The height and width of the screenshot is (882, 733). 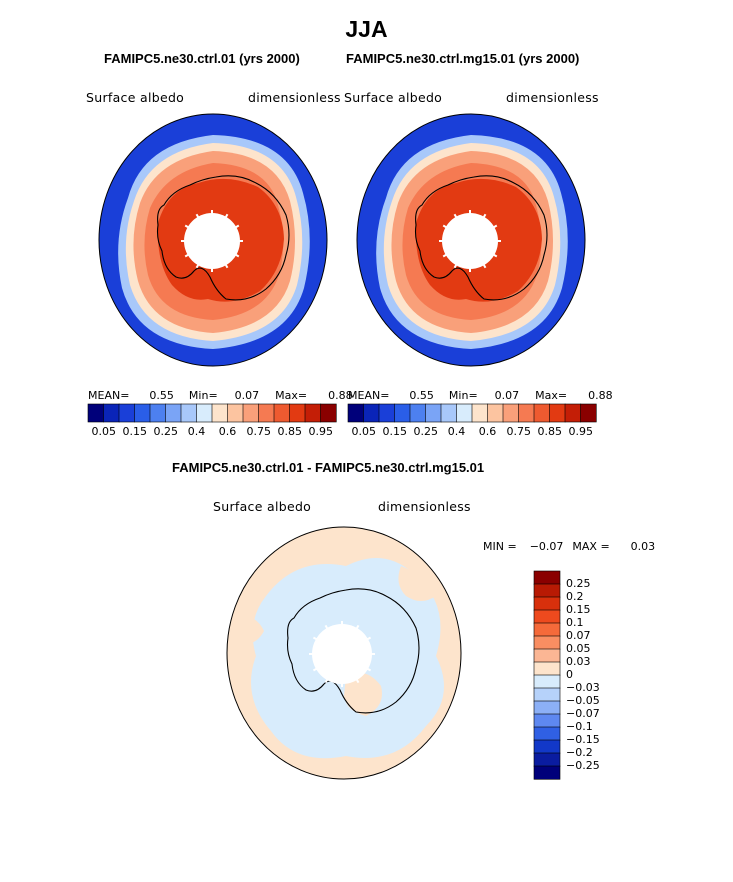 What do you see at coordinates (135, 97) in the screenshot?
I see `panel-1-variable-label: Surface albedo` at bounding box center [135, 97].